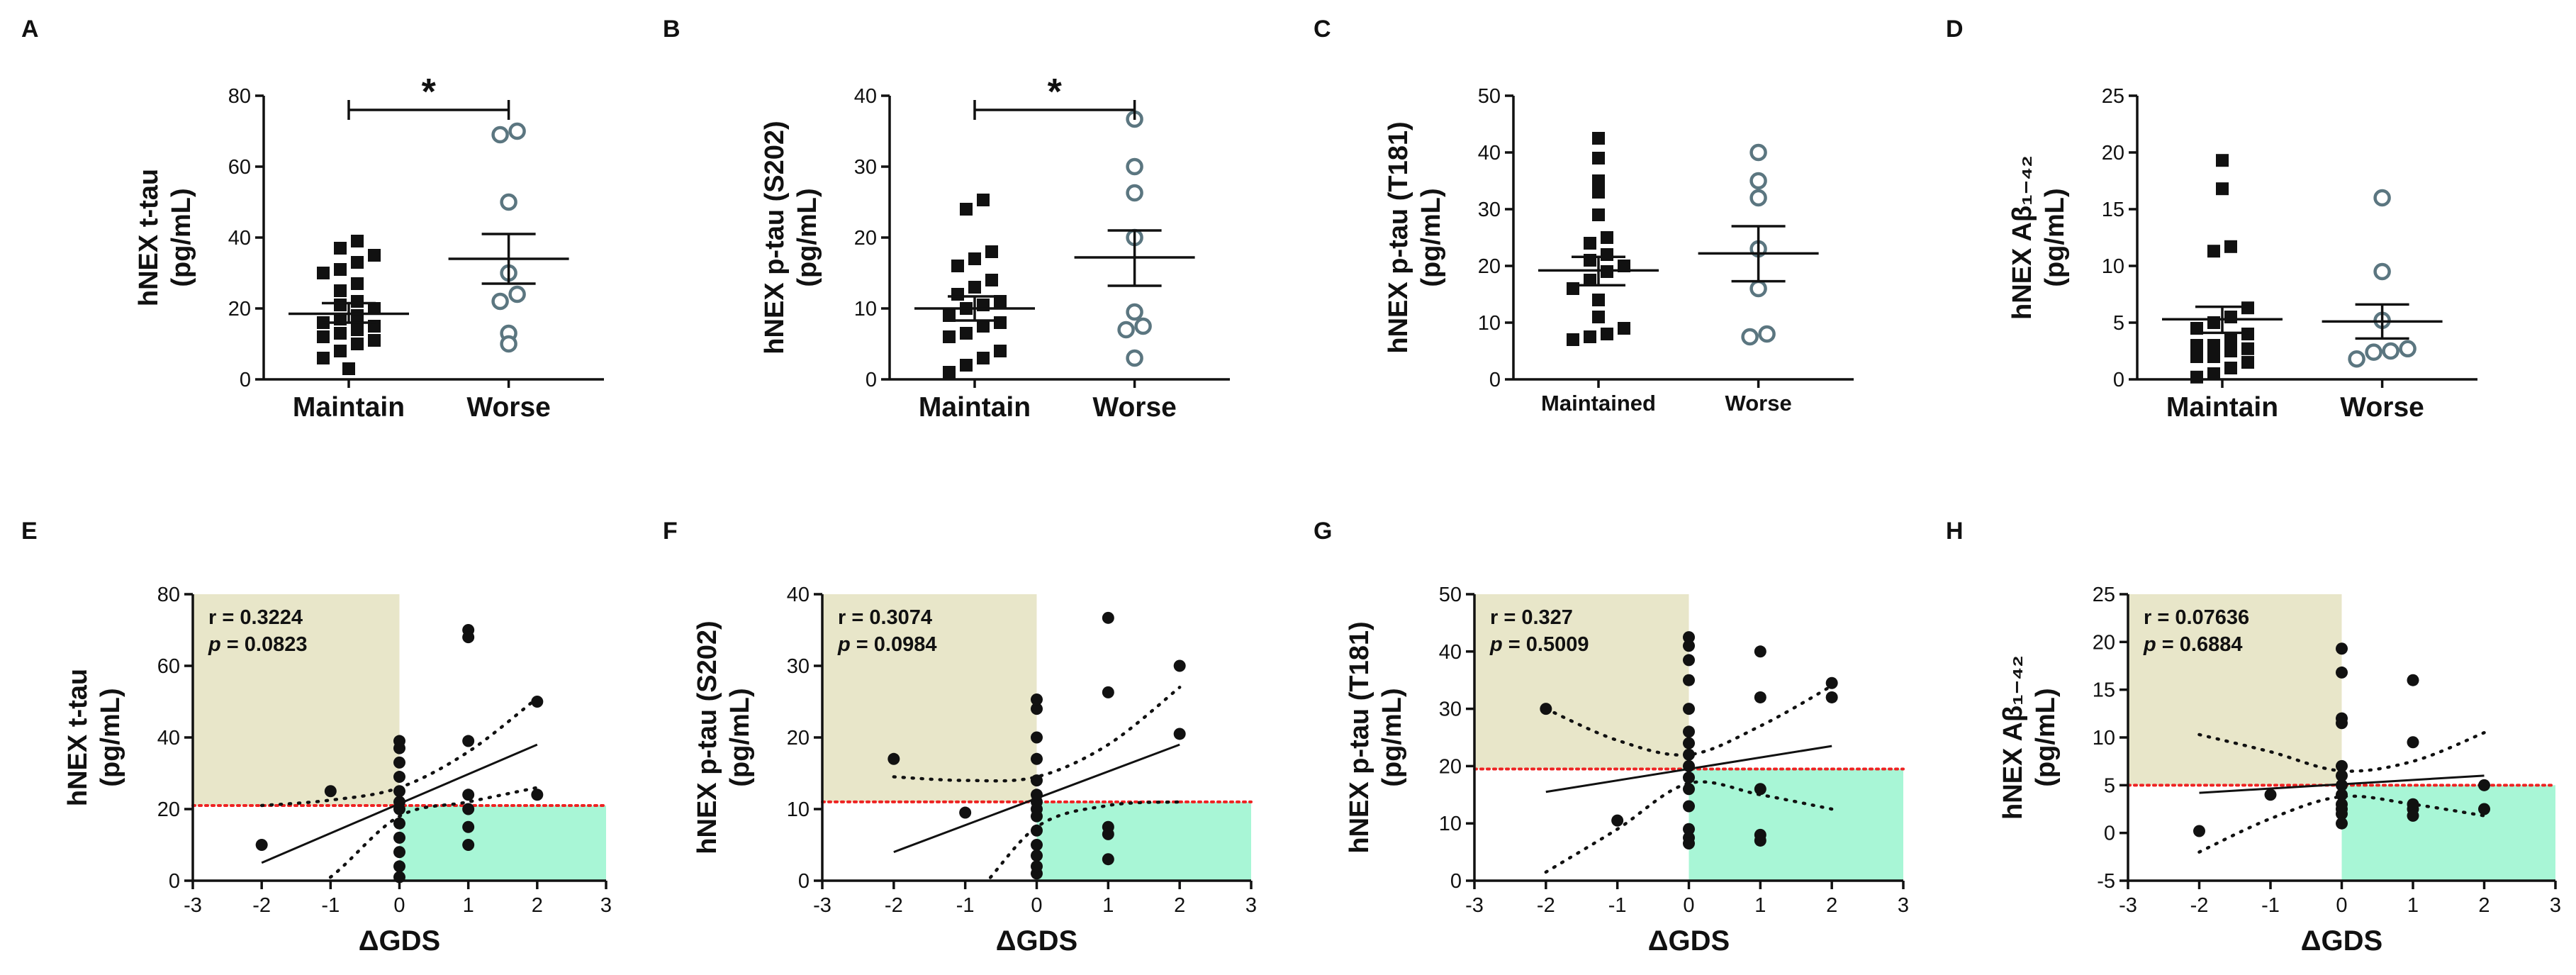 This screenshot has height=975, width=2576. What do you see at coordinates (1618, 906) in the screenshot?
I see `x-tick-label: -1` at bounding box center [1618, 906].